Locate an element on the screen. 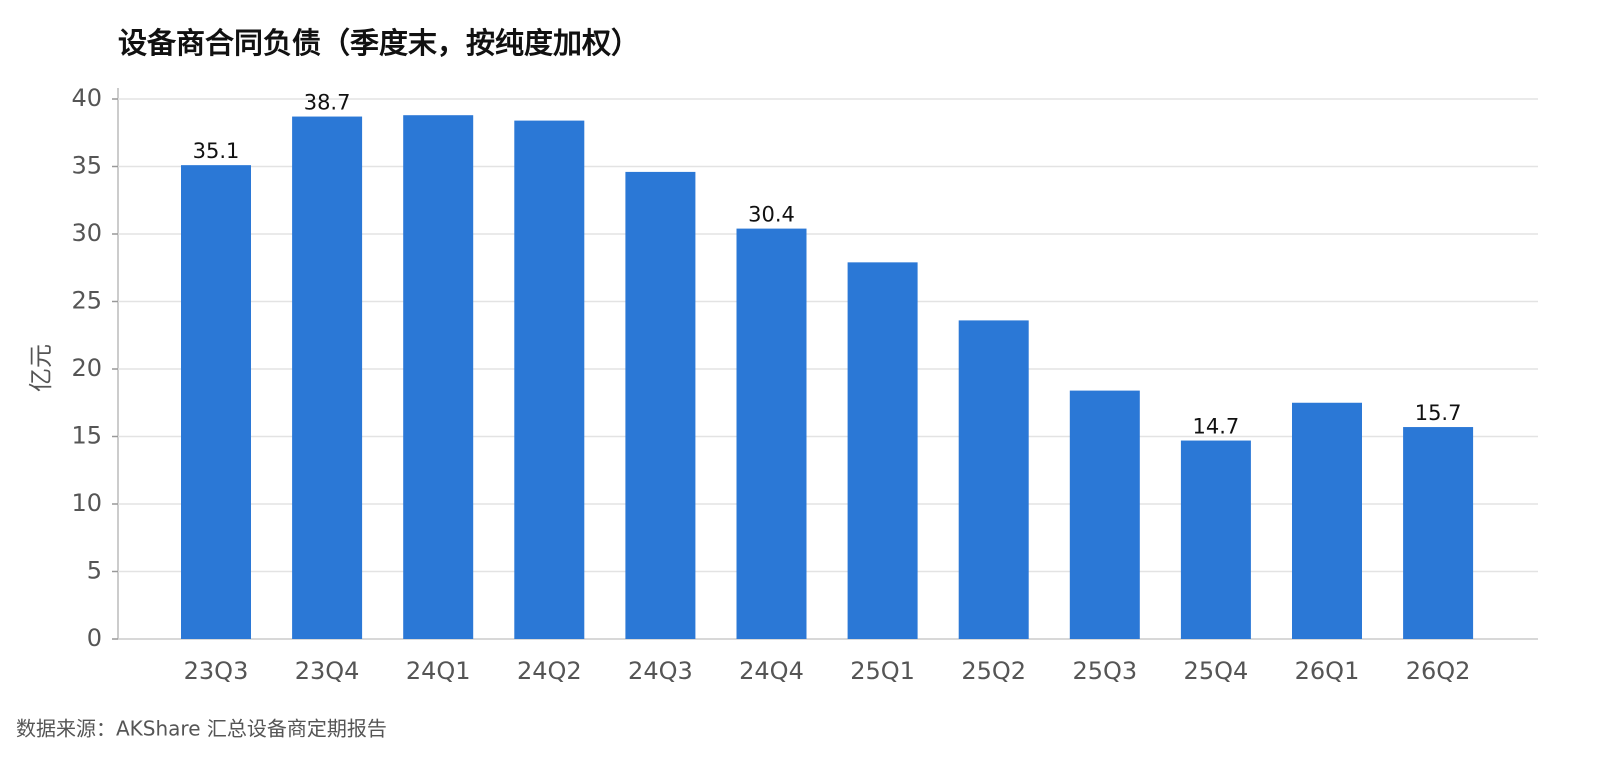  y-tick-label: 15 is located at coordinates (86, 436).